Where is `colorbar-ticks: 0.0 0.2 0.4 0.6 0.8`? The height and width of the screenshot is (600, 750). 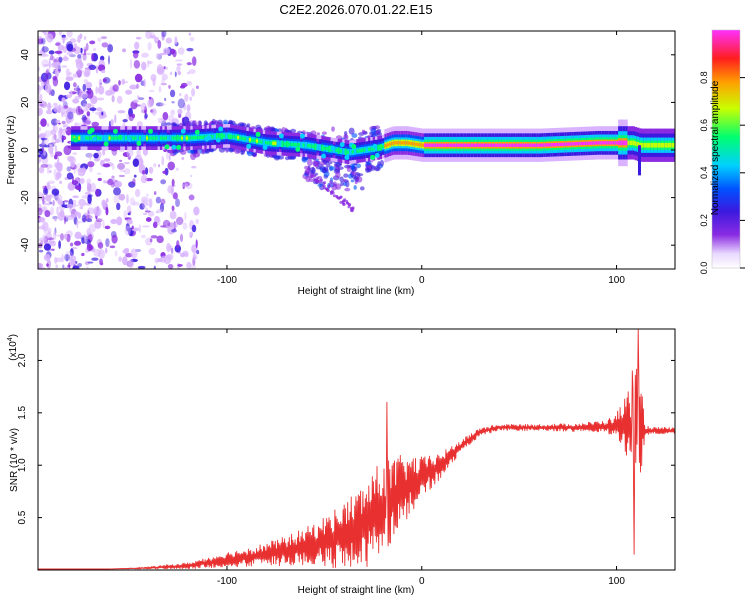 colorbar-ticks: 0.0 0.2 0.4 0.6 0.8 is located at coordinates (722, 172).